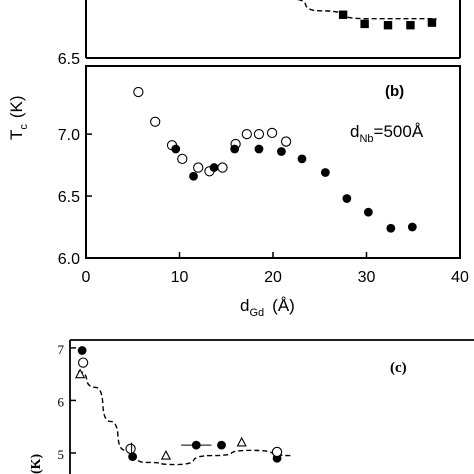 Image resolution: width=474 pixels, height=474 pixels. Describe the element at coordinates (61, 401) in the screenshot. I see `panel-c-y-tick-label: 6` at that location.